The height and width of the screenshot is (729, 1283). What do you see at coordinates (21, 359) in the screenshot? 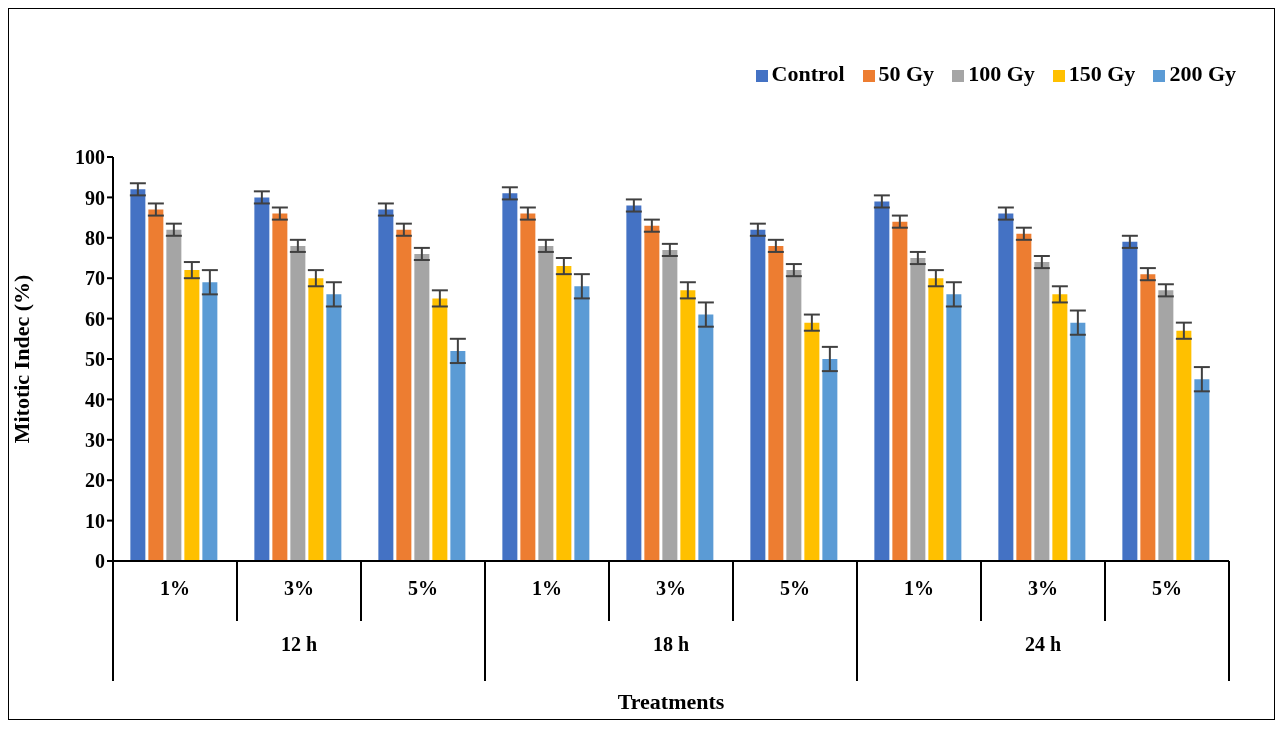
I see `y-axis-title: Mitotic Indec (%)` at bounding box center [21, 359].